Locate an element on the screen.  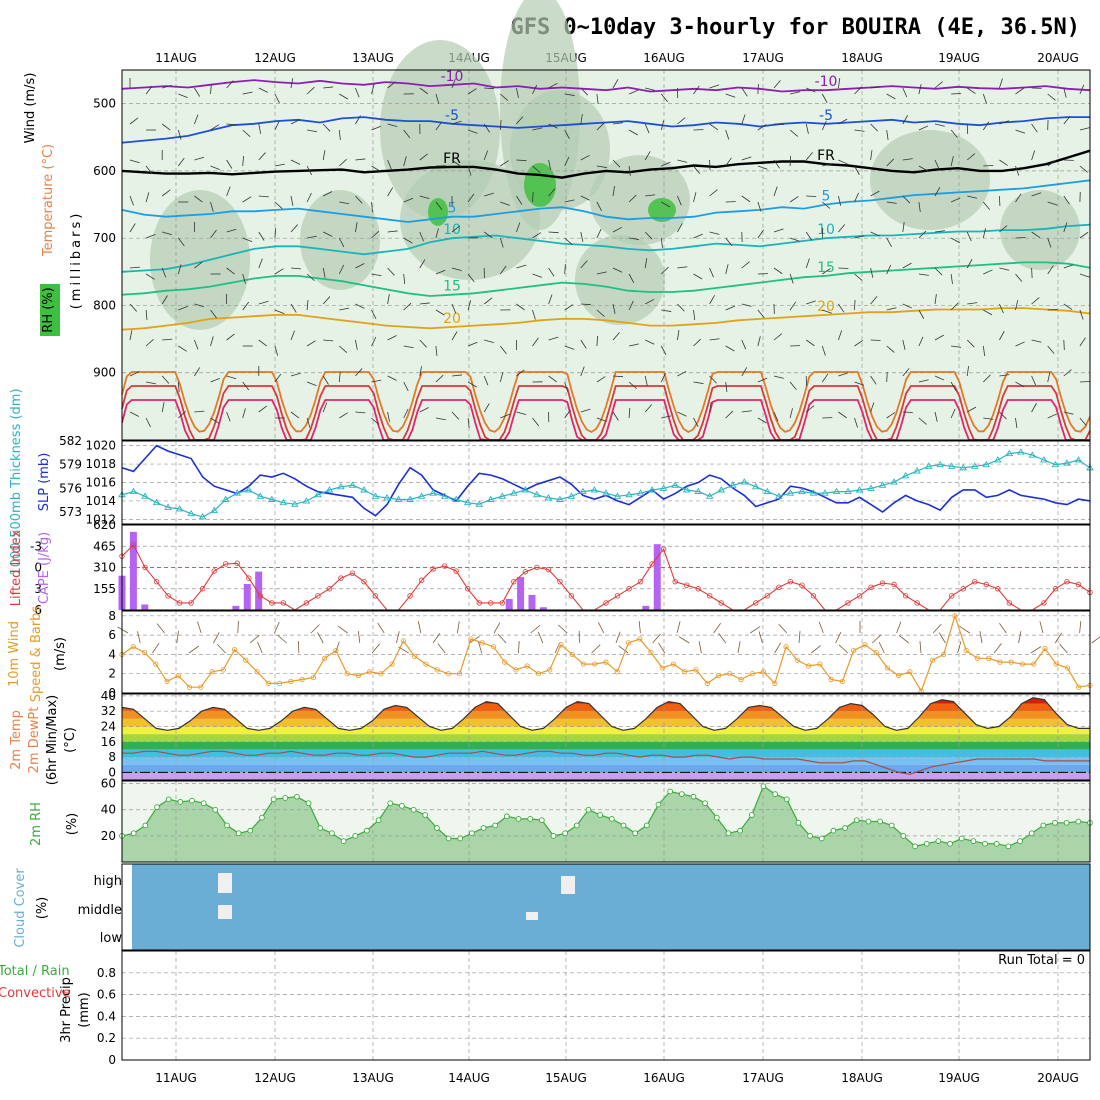
millibars-ylabel: (millibars) is located at coordinates (76, 260).